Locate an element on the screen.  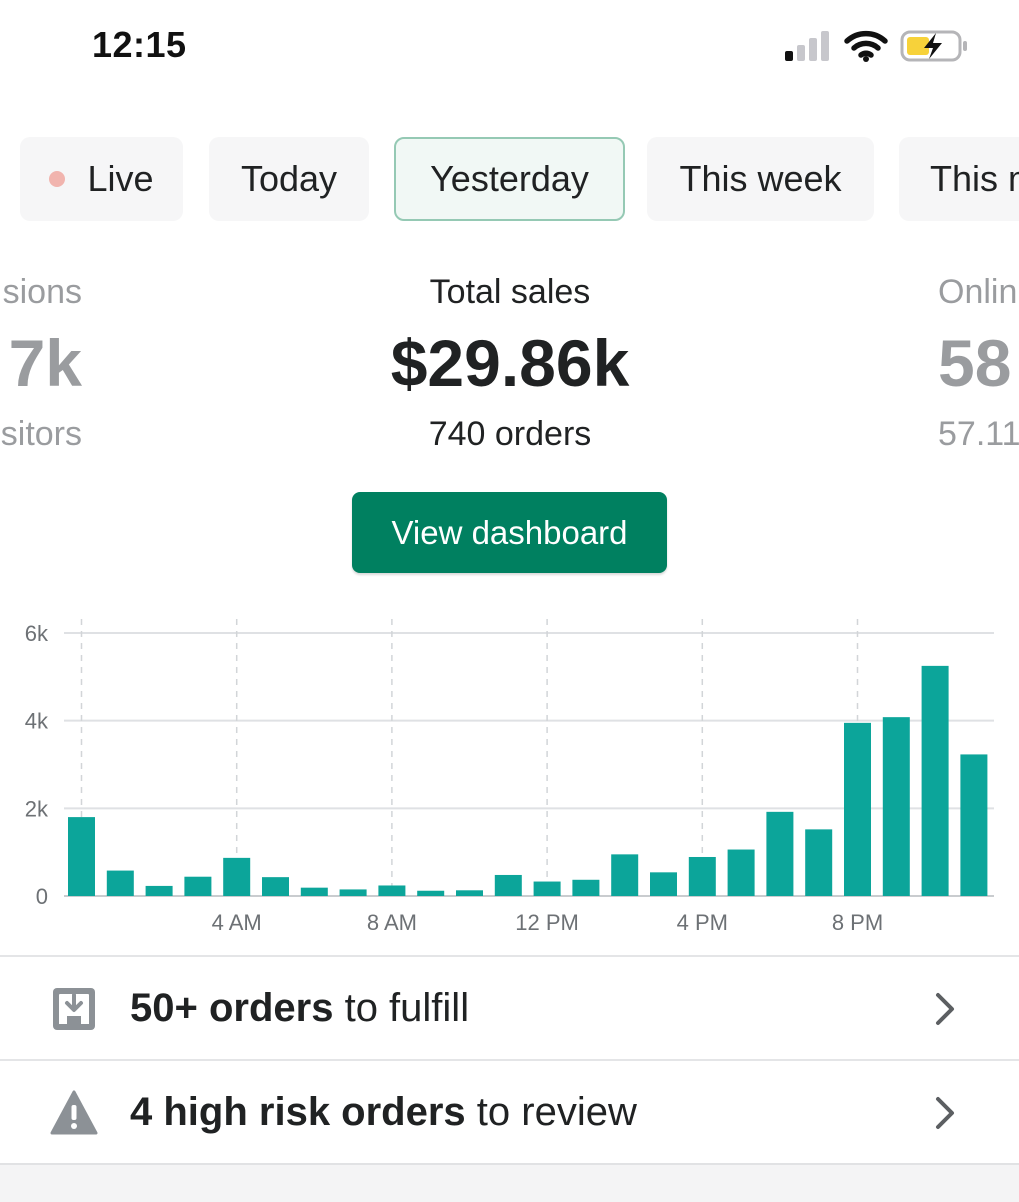
live-indicator-dot is located at coordinates (57, 179).